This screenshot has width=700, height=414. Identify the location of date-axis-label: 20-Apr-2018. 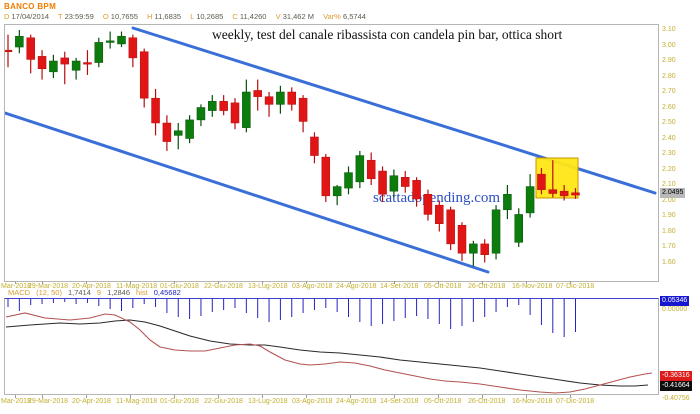
(91, 401).